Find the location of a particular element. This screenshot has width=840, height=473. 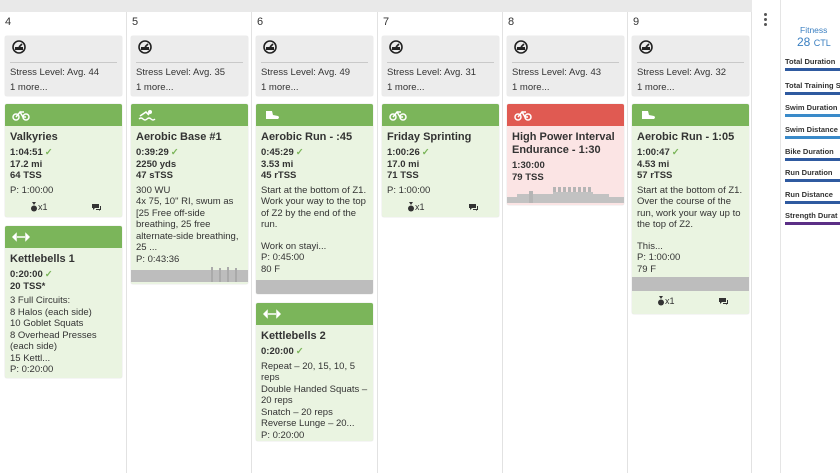

more-options-icon is located at coordinates (766, 20).